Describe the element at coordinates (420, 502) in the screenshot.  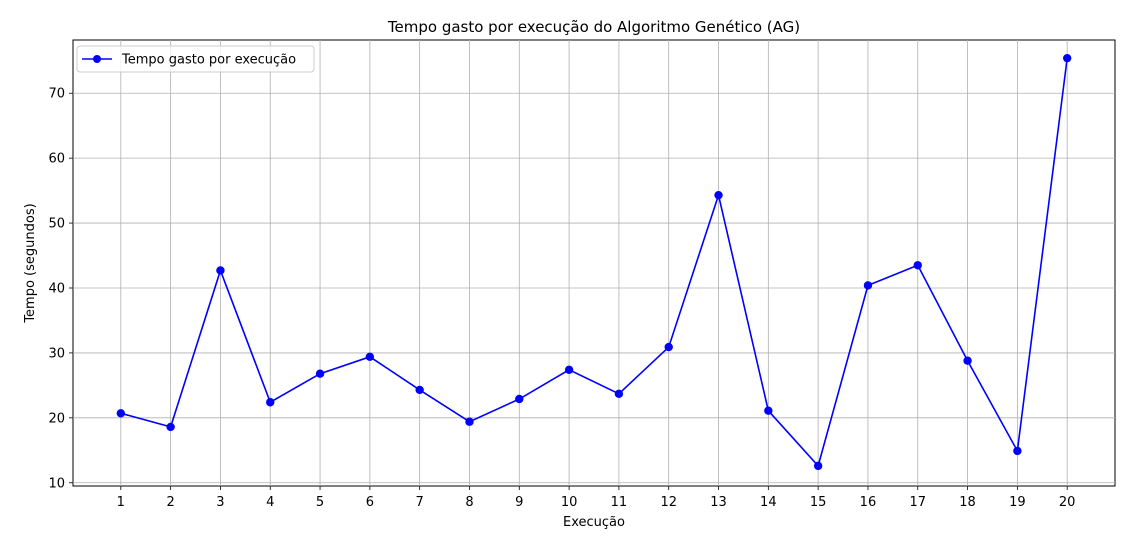
I see `x-tick-label: 7` at that location.